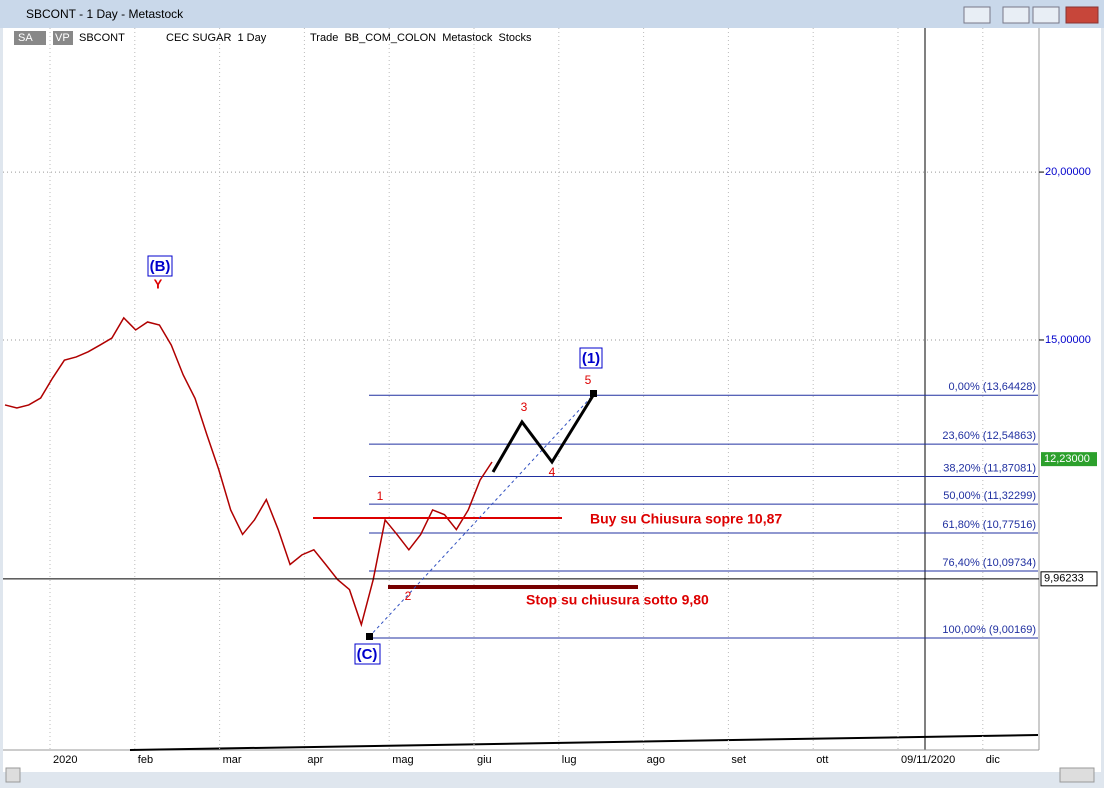 Image resolution: width=1104 pixels, height=793 pixels. Describe the element at coordinates (989, 630) in the screenshot. I see `fib-label: 100,00% (9,00169)` at that location.